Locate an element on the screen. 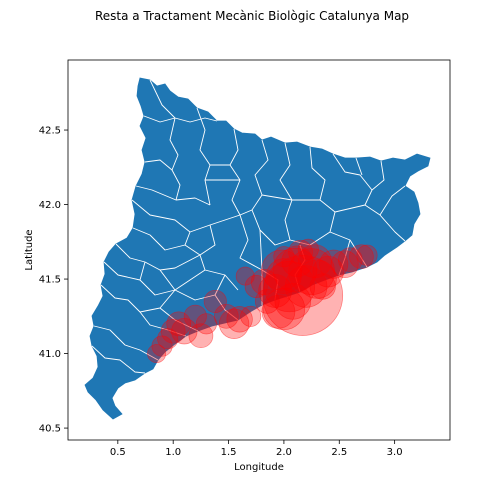  y-axis-label: Latitude is located at coordinates (29, 249).